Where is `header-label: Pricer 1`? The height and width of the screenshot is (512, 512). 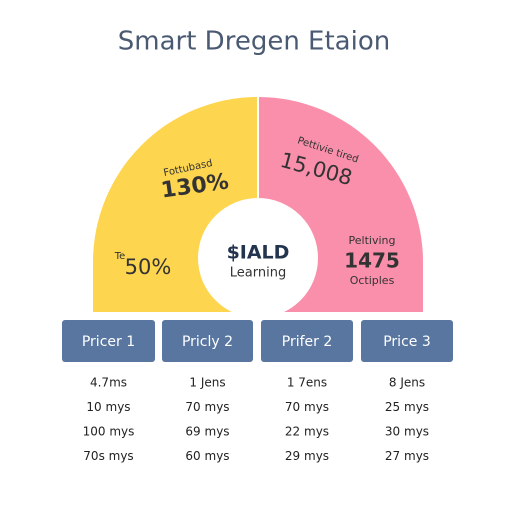
header-label: Pricer 1 is located at coordinates (108, 342).